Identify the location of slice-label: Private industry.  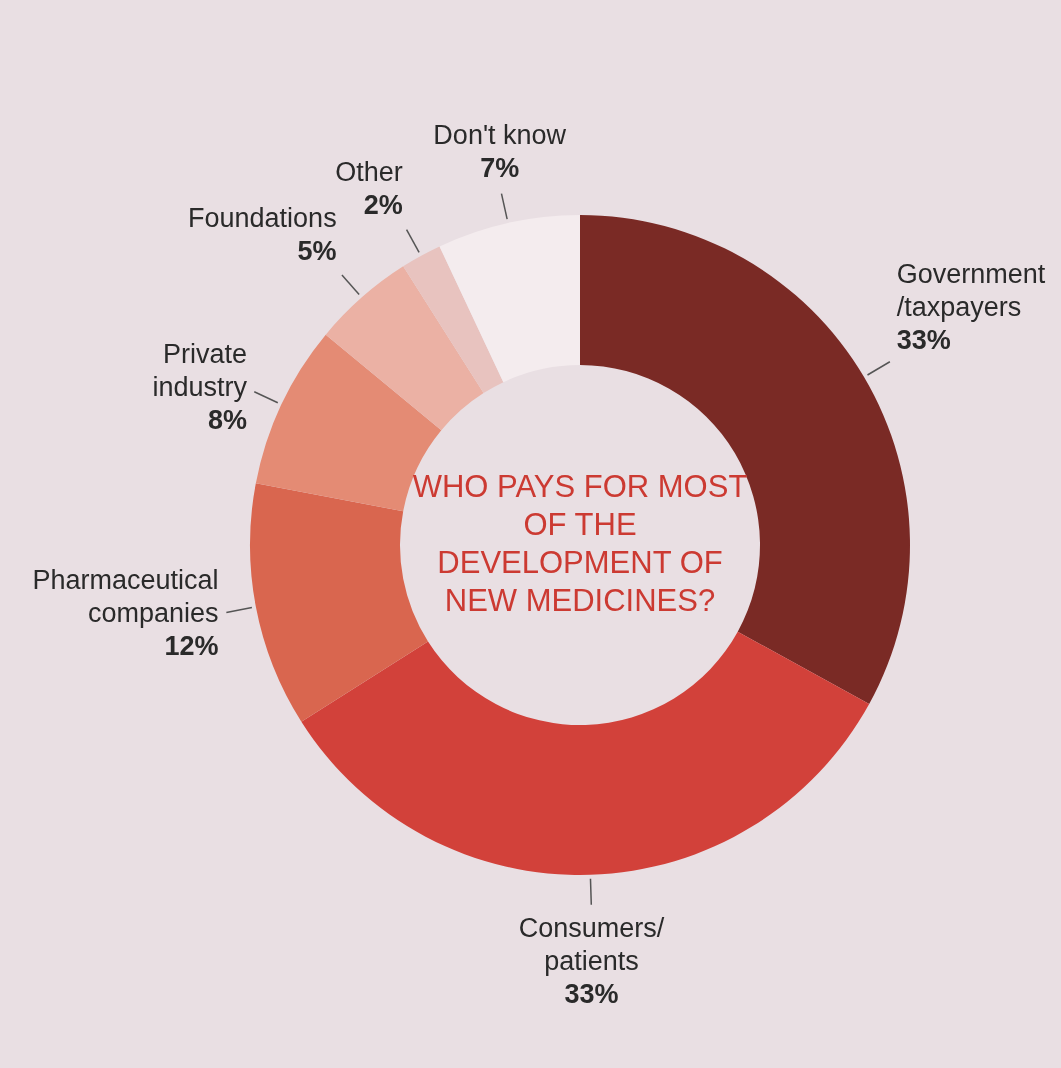
(200, 371).